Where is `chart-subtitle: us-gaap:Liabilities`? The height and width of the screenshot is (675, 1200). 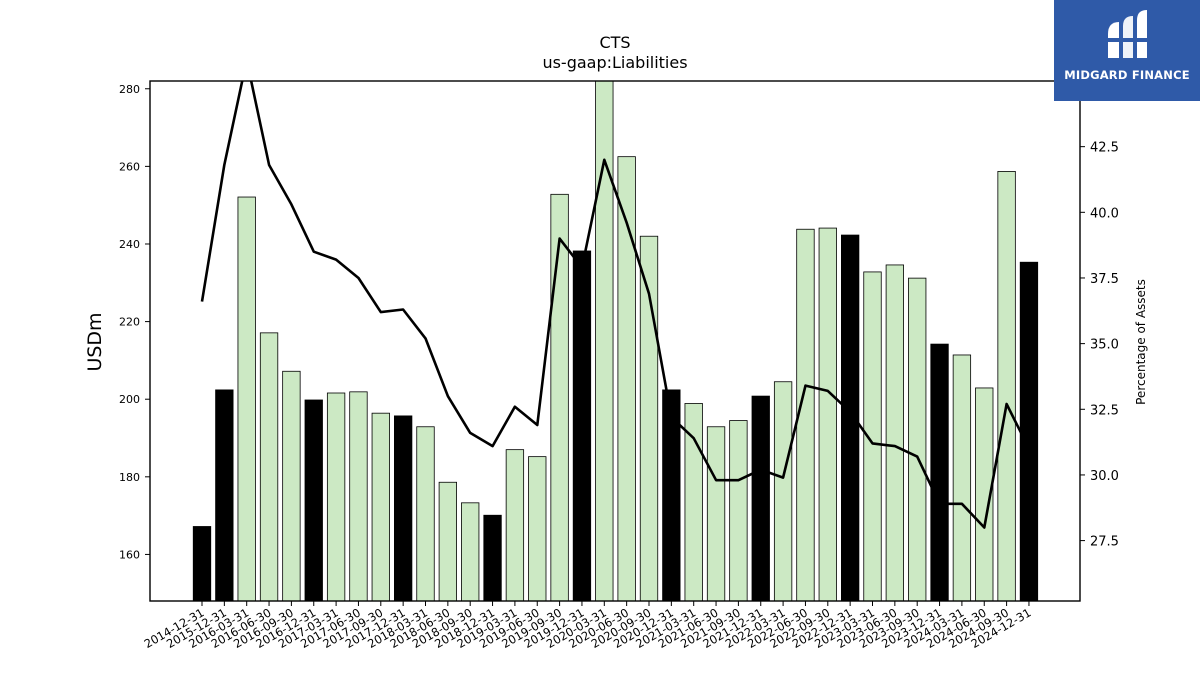 chart-subtitle: us-gaap:Liabilities is located at coordinates (614, 62).